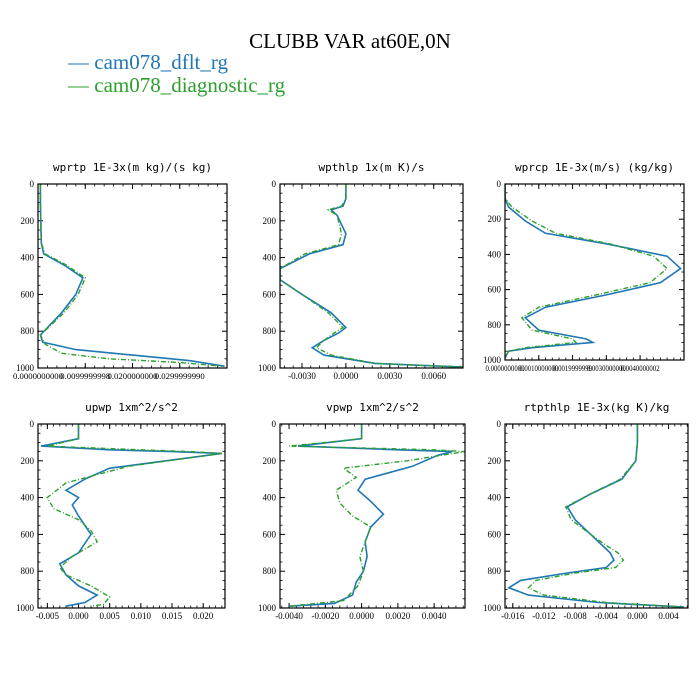  What do you see at coordinates (302, 376) in the screenshot?
I see `x-tick-label: -0.0030` at bounding box center [302, 376].